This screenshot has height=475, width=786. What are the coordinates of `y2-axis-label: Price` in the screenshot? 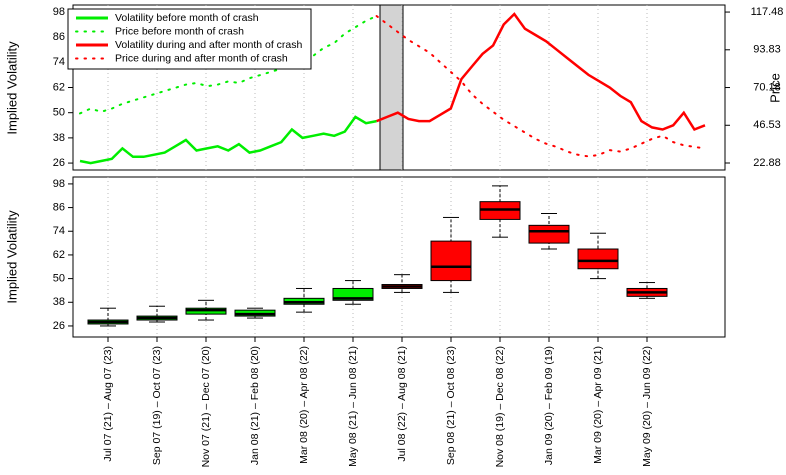 It's located at (774, 88).